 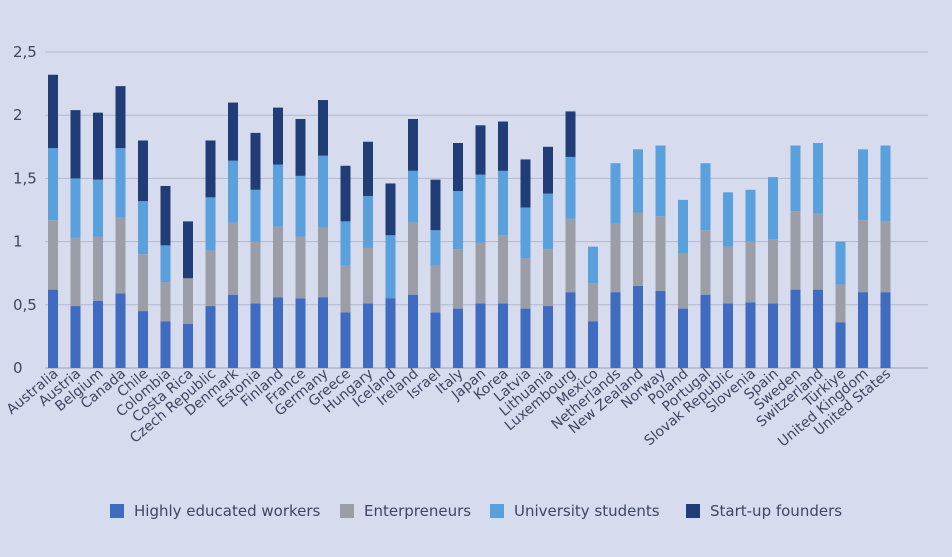 What do you see at coordinates (18, 368) in the screenshot?
I see `y-tick-label: 0` at bounding box center [18, 368].